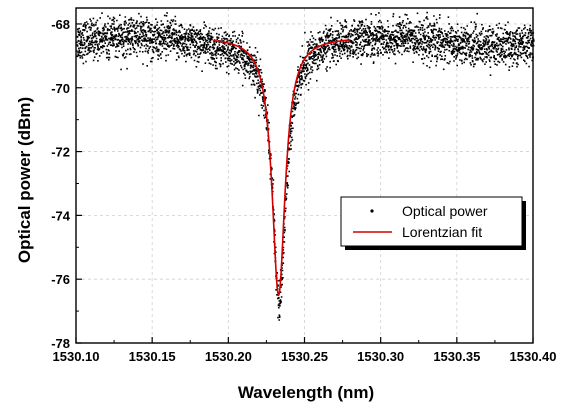 The height and width of the screenshot is (404, 563). Describe the element at coordinates (60, 24) in the screenshot. I see `y-tick-label: -68` at that location.